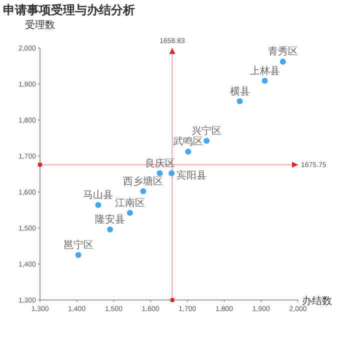 The image size is (350, 350). What do you see at coordinates (240, 91) in the screenshot?
I see `annotation: 横县` at bounding box center [240, 91].